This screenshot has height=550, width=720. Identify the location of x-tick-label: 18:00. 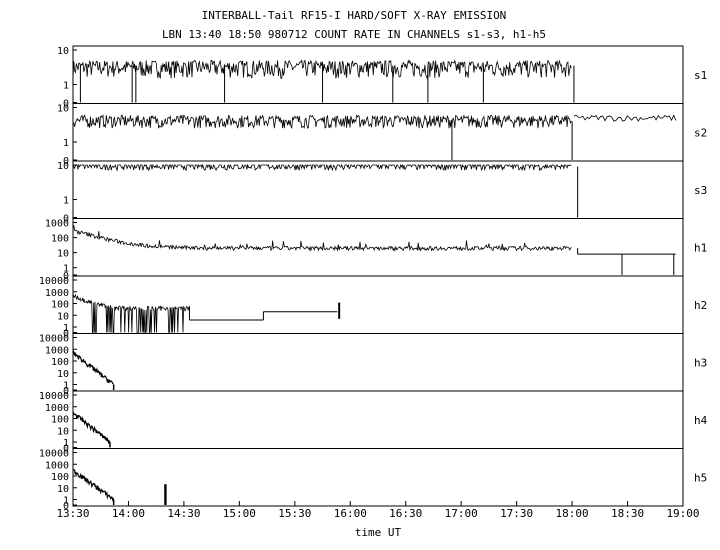
(572, 513).